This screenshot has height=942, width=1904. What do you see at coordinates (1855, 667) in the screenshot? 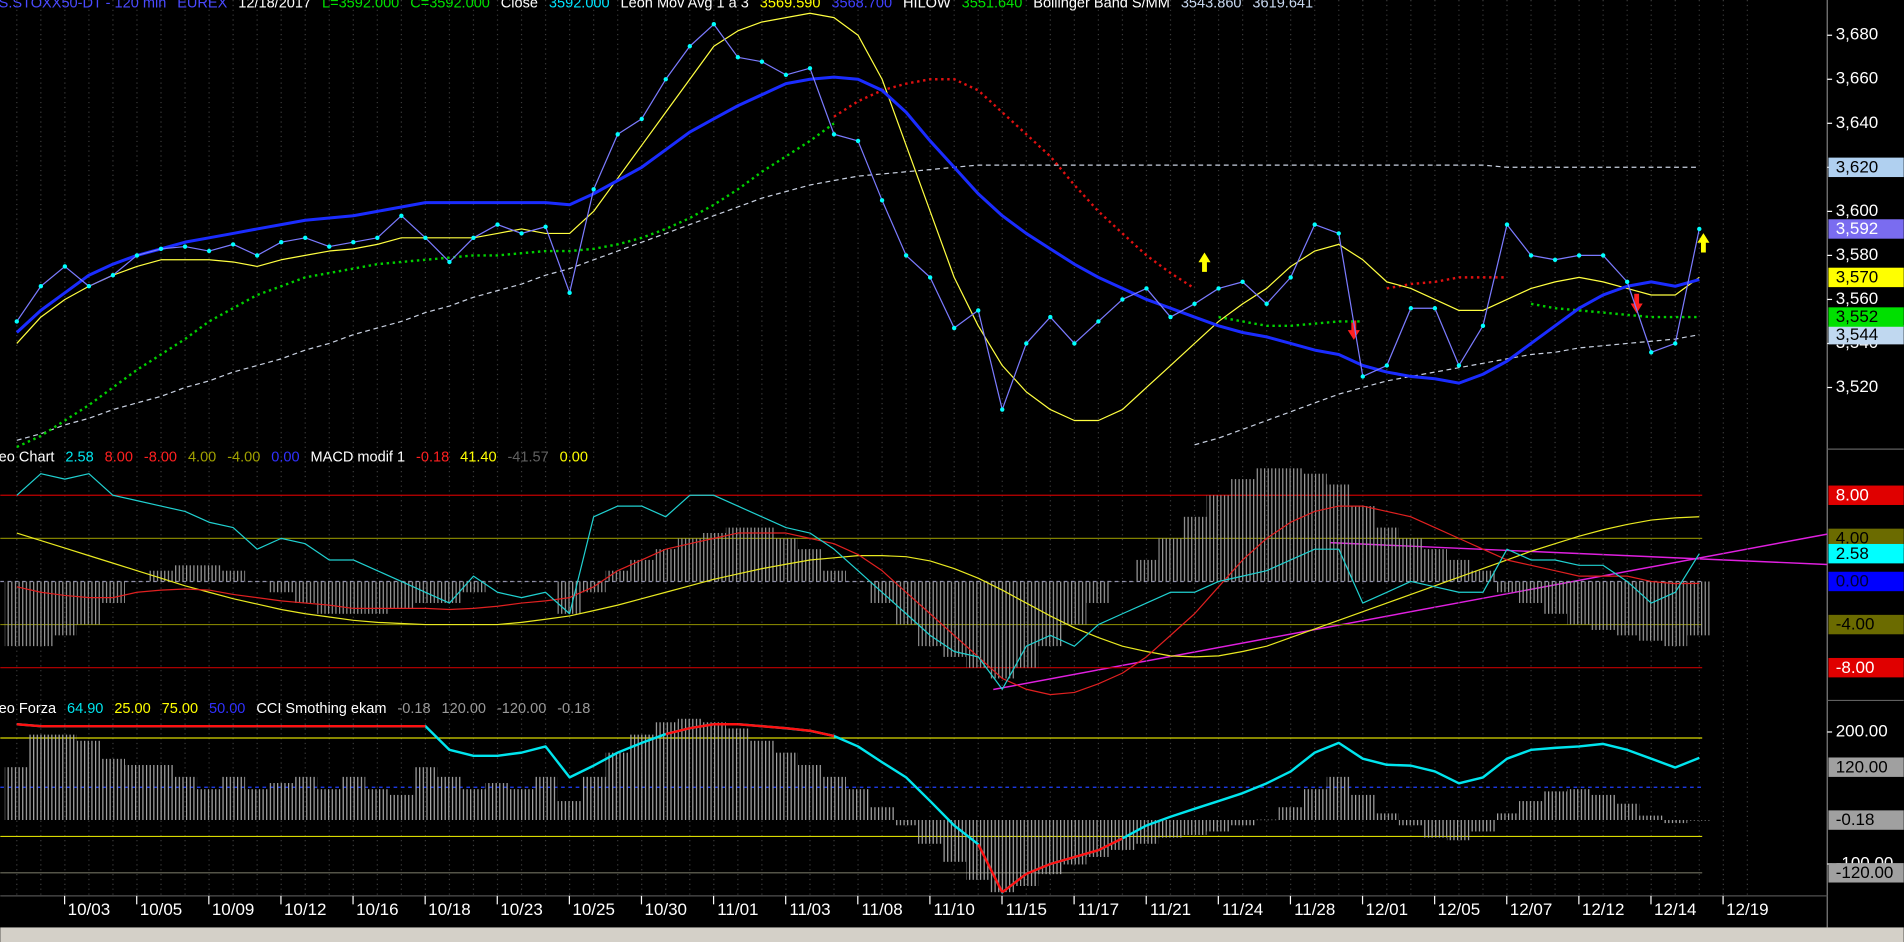
I see `value-marker-label: -8.00` at bounding box center [1855, 667].